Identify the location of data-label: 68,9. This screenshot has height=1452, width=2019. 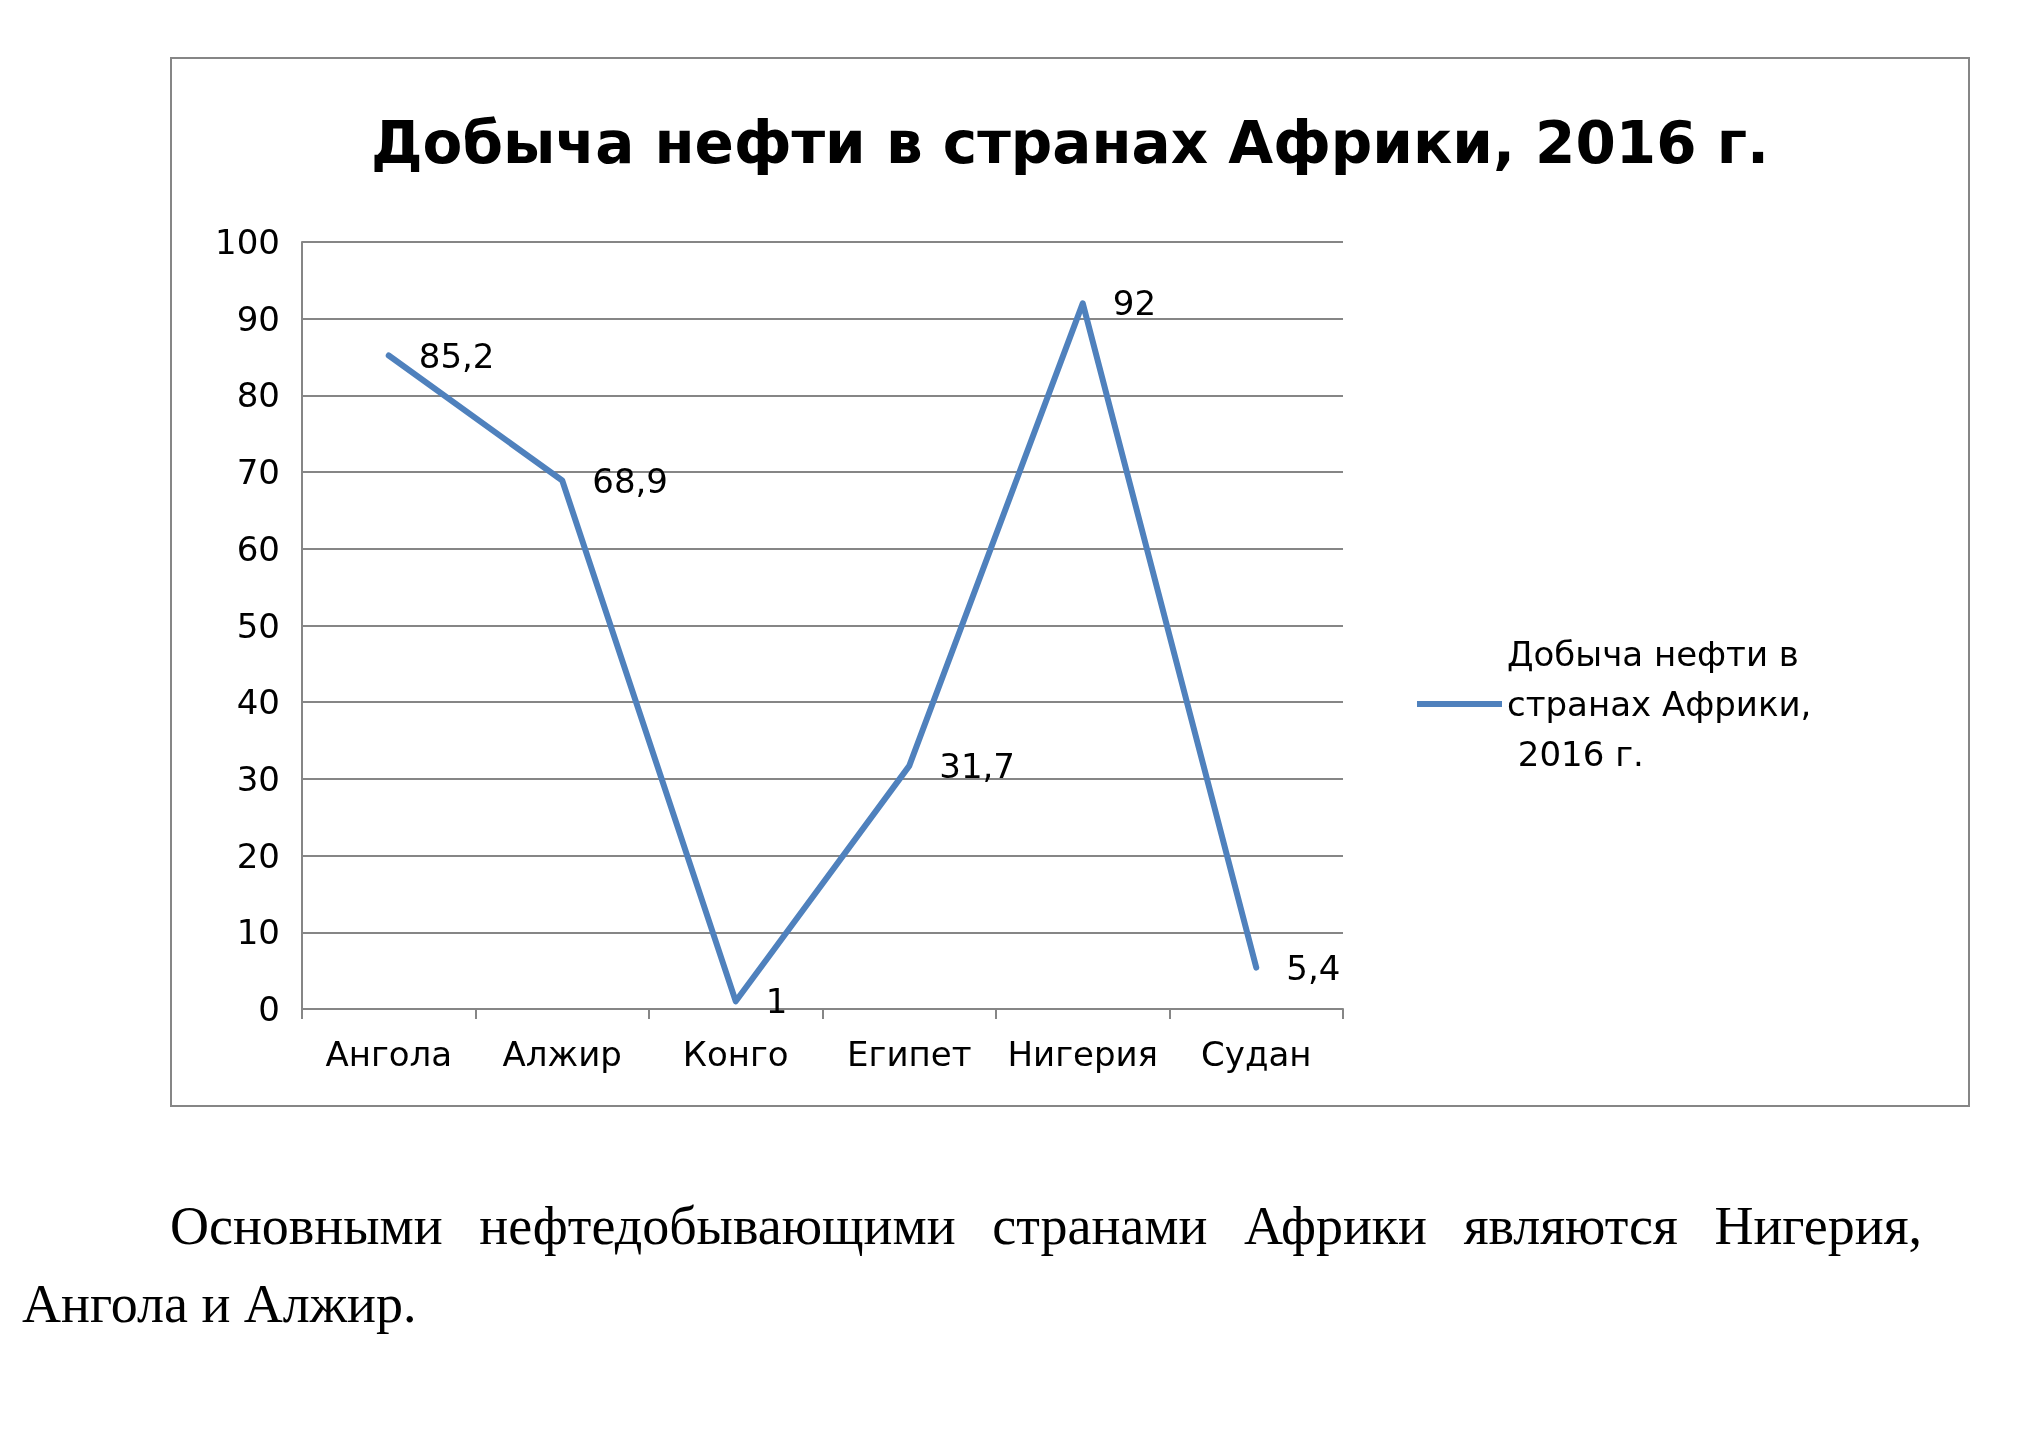
(630, 480).